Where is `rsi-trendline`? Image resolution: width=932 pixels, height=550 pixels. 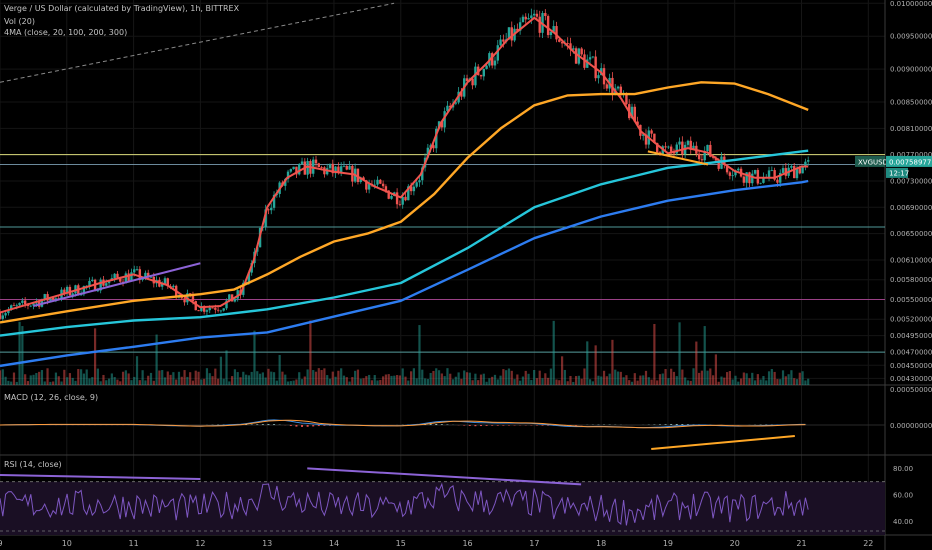 rsi-trendline is located at coordinates (444, 476).